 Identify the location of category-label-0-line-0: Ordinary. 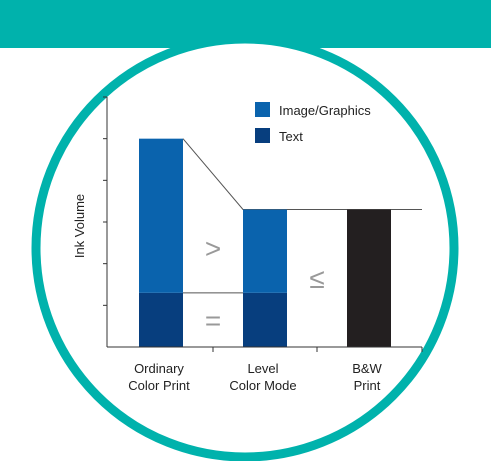
(159, 368).